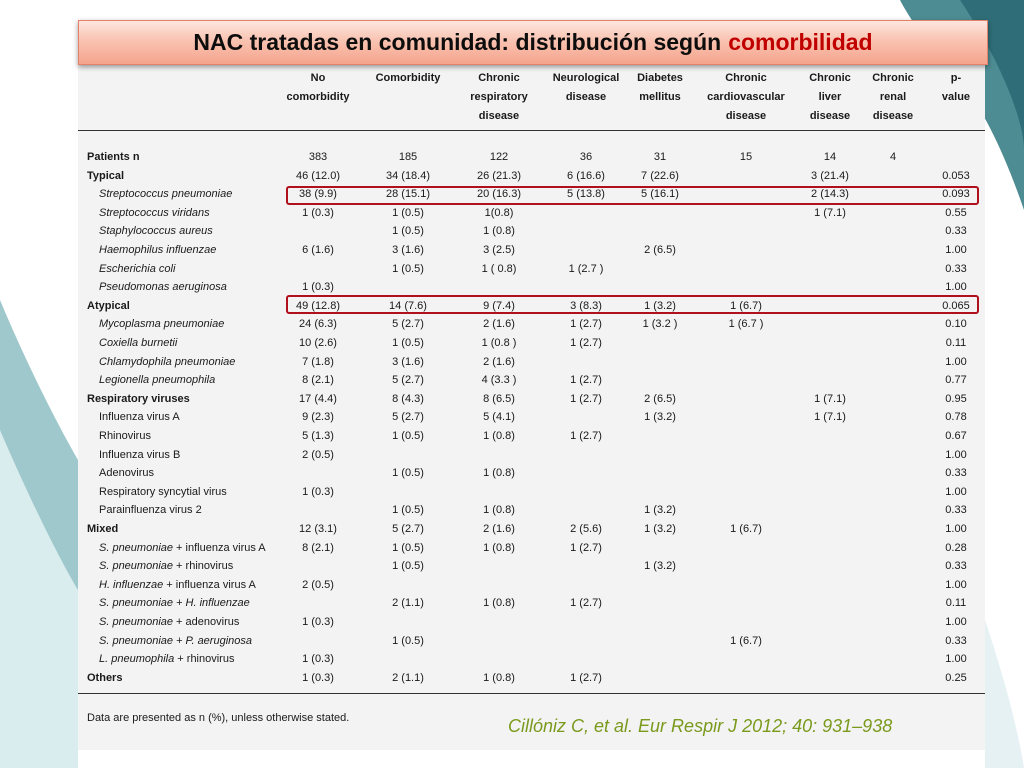 This screenshot has width=1024, height=768. What do you see at coordinates (318, 324) in the screenshot?
I see `table-cell: 24 (6.3)` at bounding box center [318, 324].